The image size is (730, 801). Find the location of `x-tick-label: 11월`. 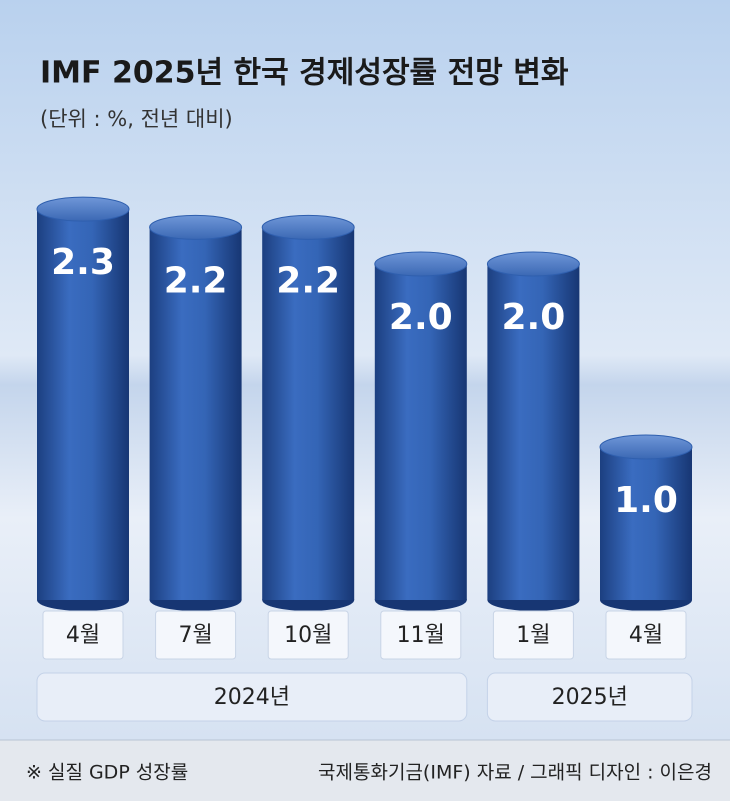

x-tick-label: 11월 is located at coordinates (421, 635).